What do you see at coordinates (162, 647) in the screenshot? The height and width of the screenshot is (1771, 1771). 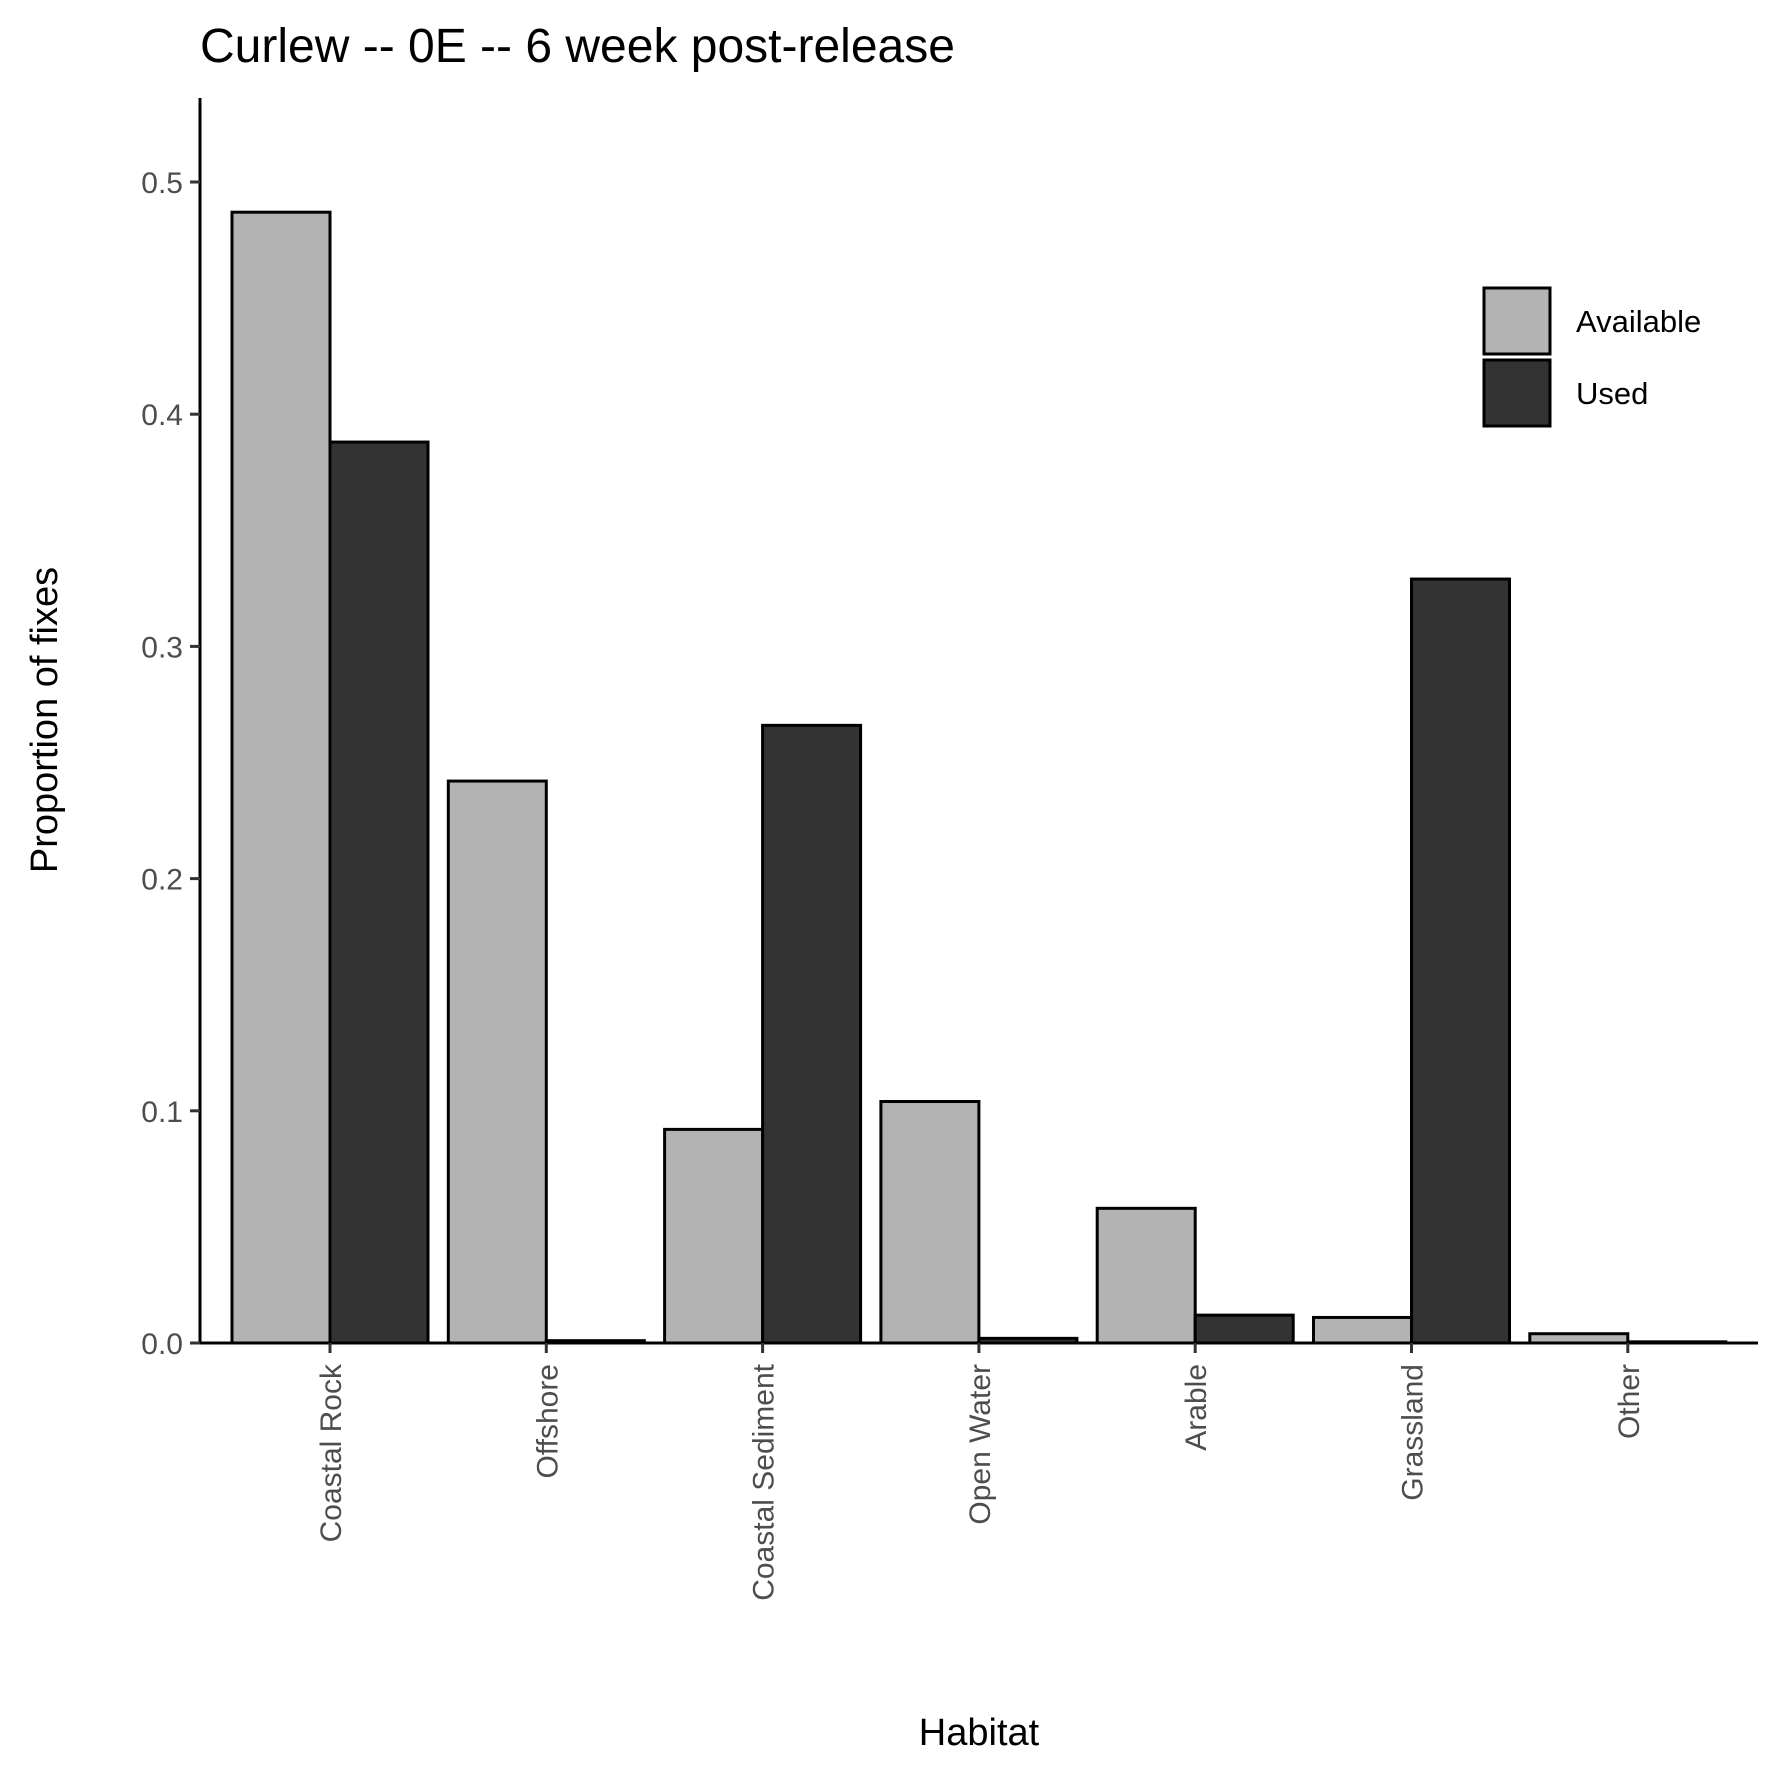 I see `y-tick-label: 0.3` at bounding box center [162, 647].